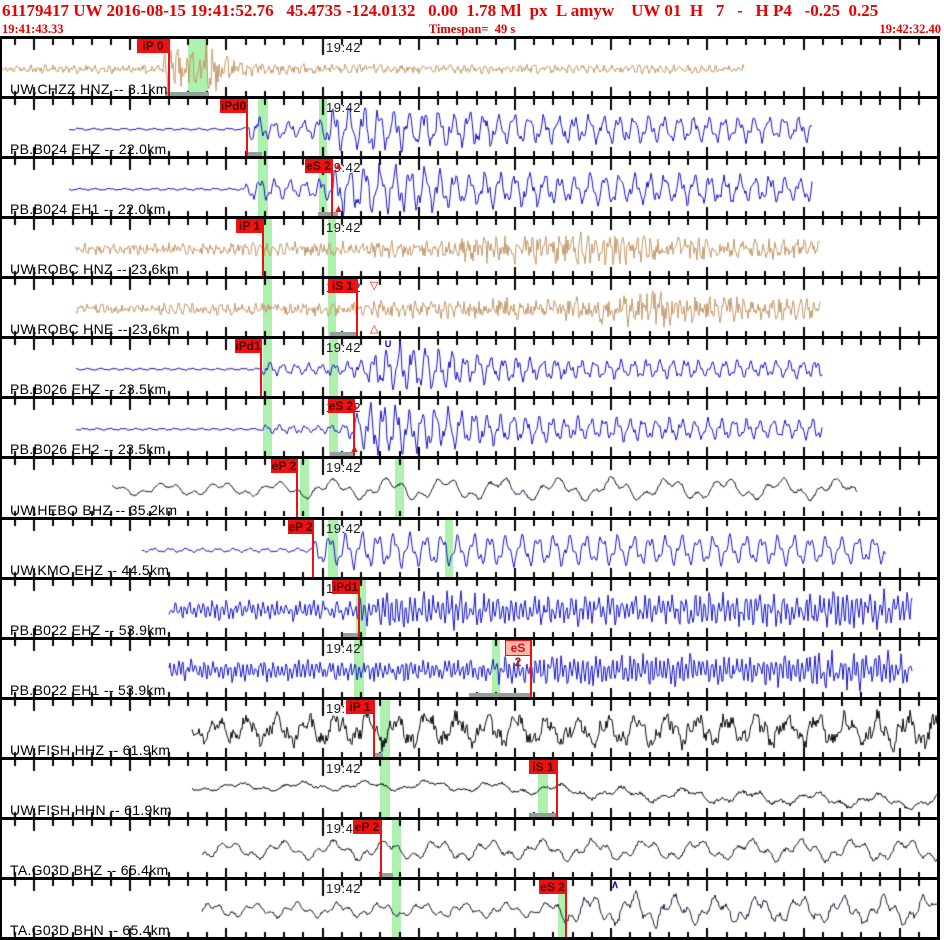 This screenshot has width=944, height=940. Describe the element at coordinates (469, 66) in the screenshot. I see `trace-panel-uw-chzz: 19:42 iP 0 UW.CHZZ HNZ -- 3.1km` at that location.